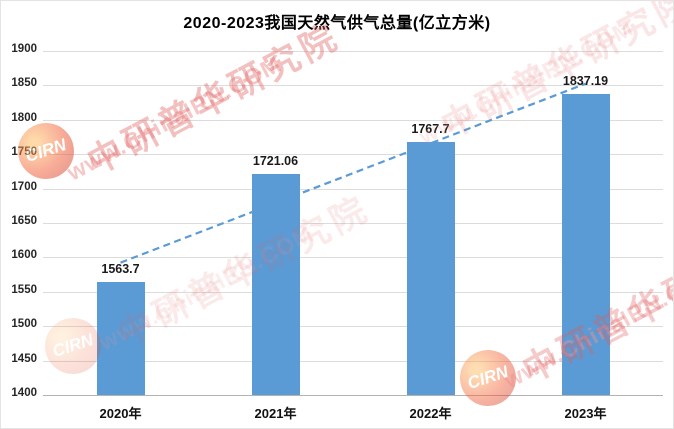 This screenshot has width=674, height=429. What do you see at coordinates (24, 186) in the screenshot?
I see `y-axis-tick-label: 1700` at bounding box center [24, 186].